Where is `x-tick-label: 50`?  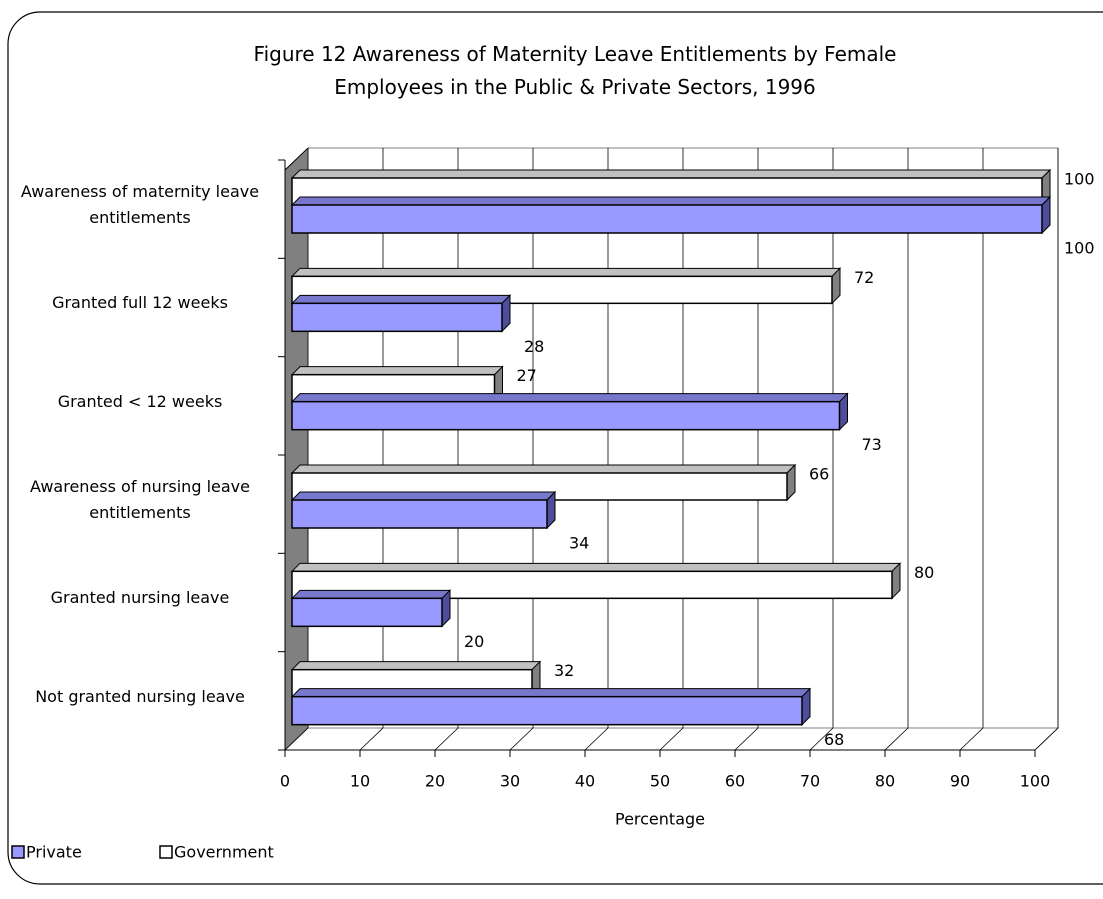
x-tick-label: 50 is located at coordinates (660, 781).